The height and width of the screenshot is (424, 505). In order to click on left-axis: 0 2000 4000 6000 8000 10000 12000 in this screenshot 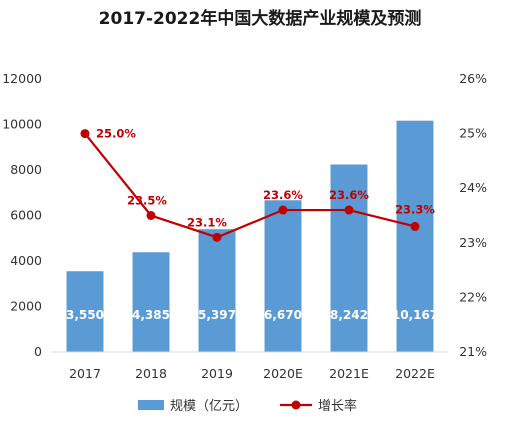, I will do `click(22, 215)`.